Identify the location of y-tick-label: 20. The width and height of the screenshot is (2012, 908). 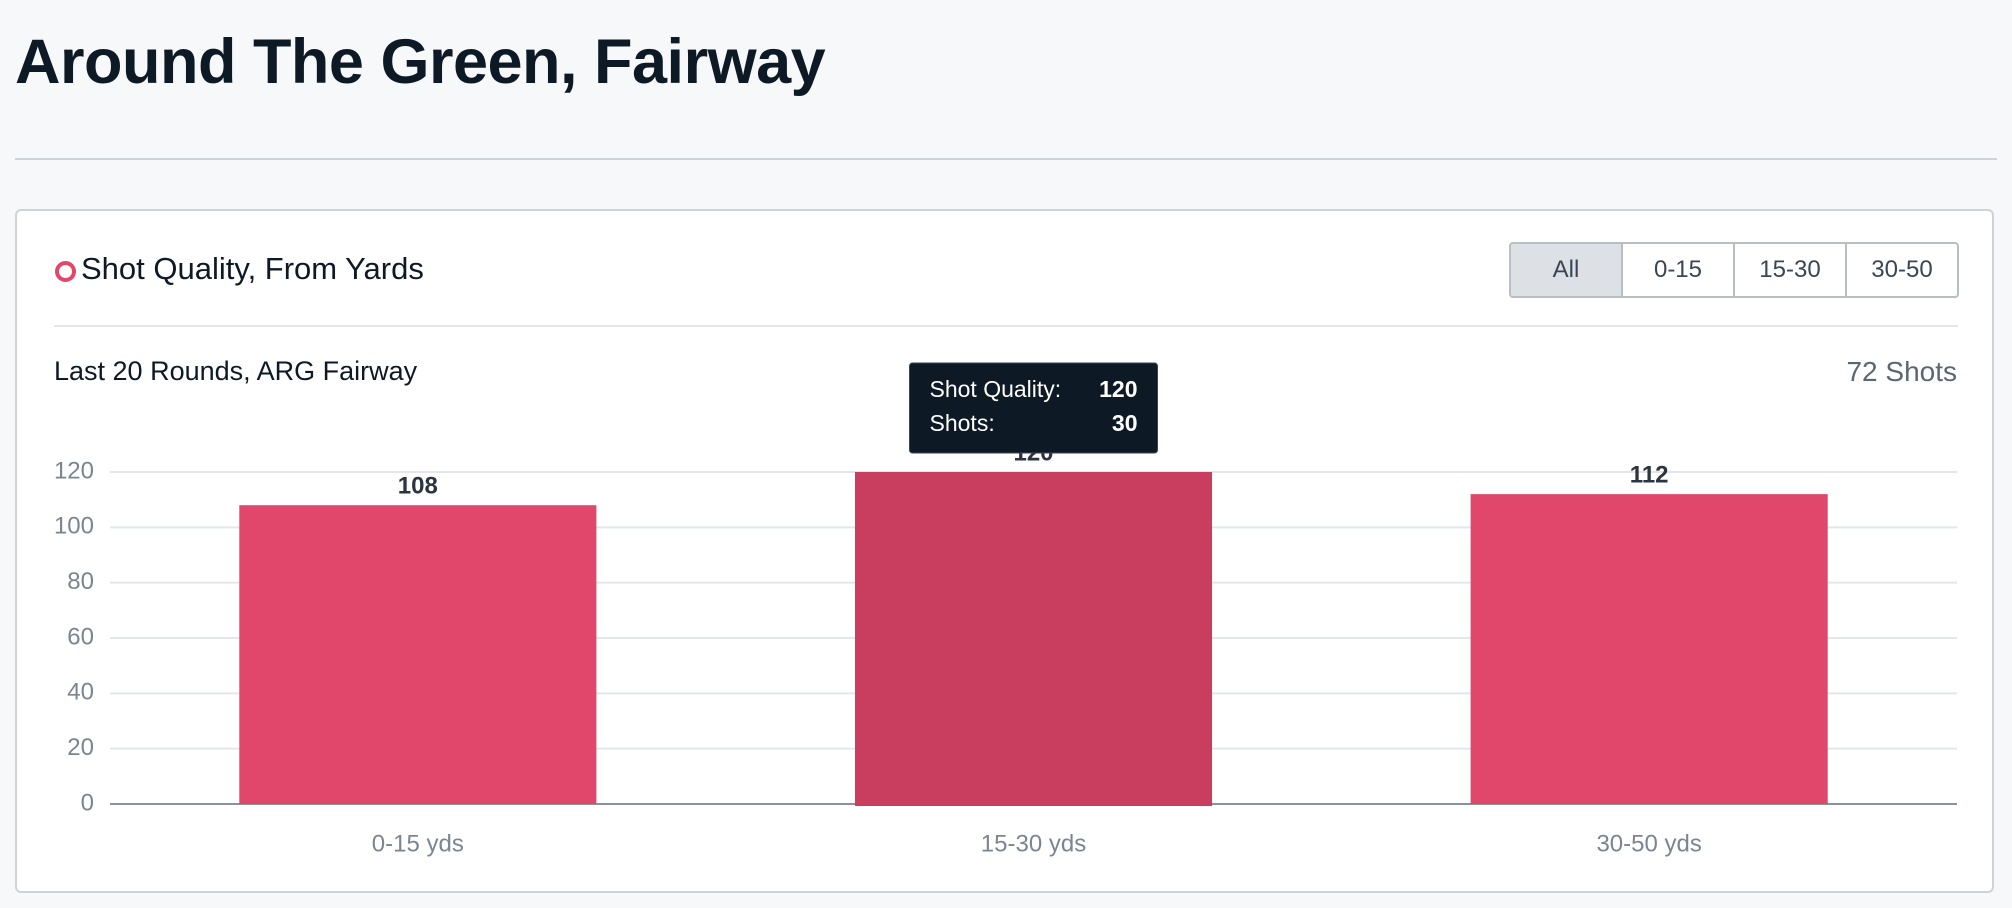
(80, 747).